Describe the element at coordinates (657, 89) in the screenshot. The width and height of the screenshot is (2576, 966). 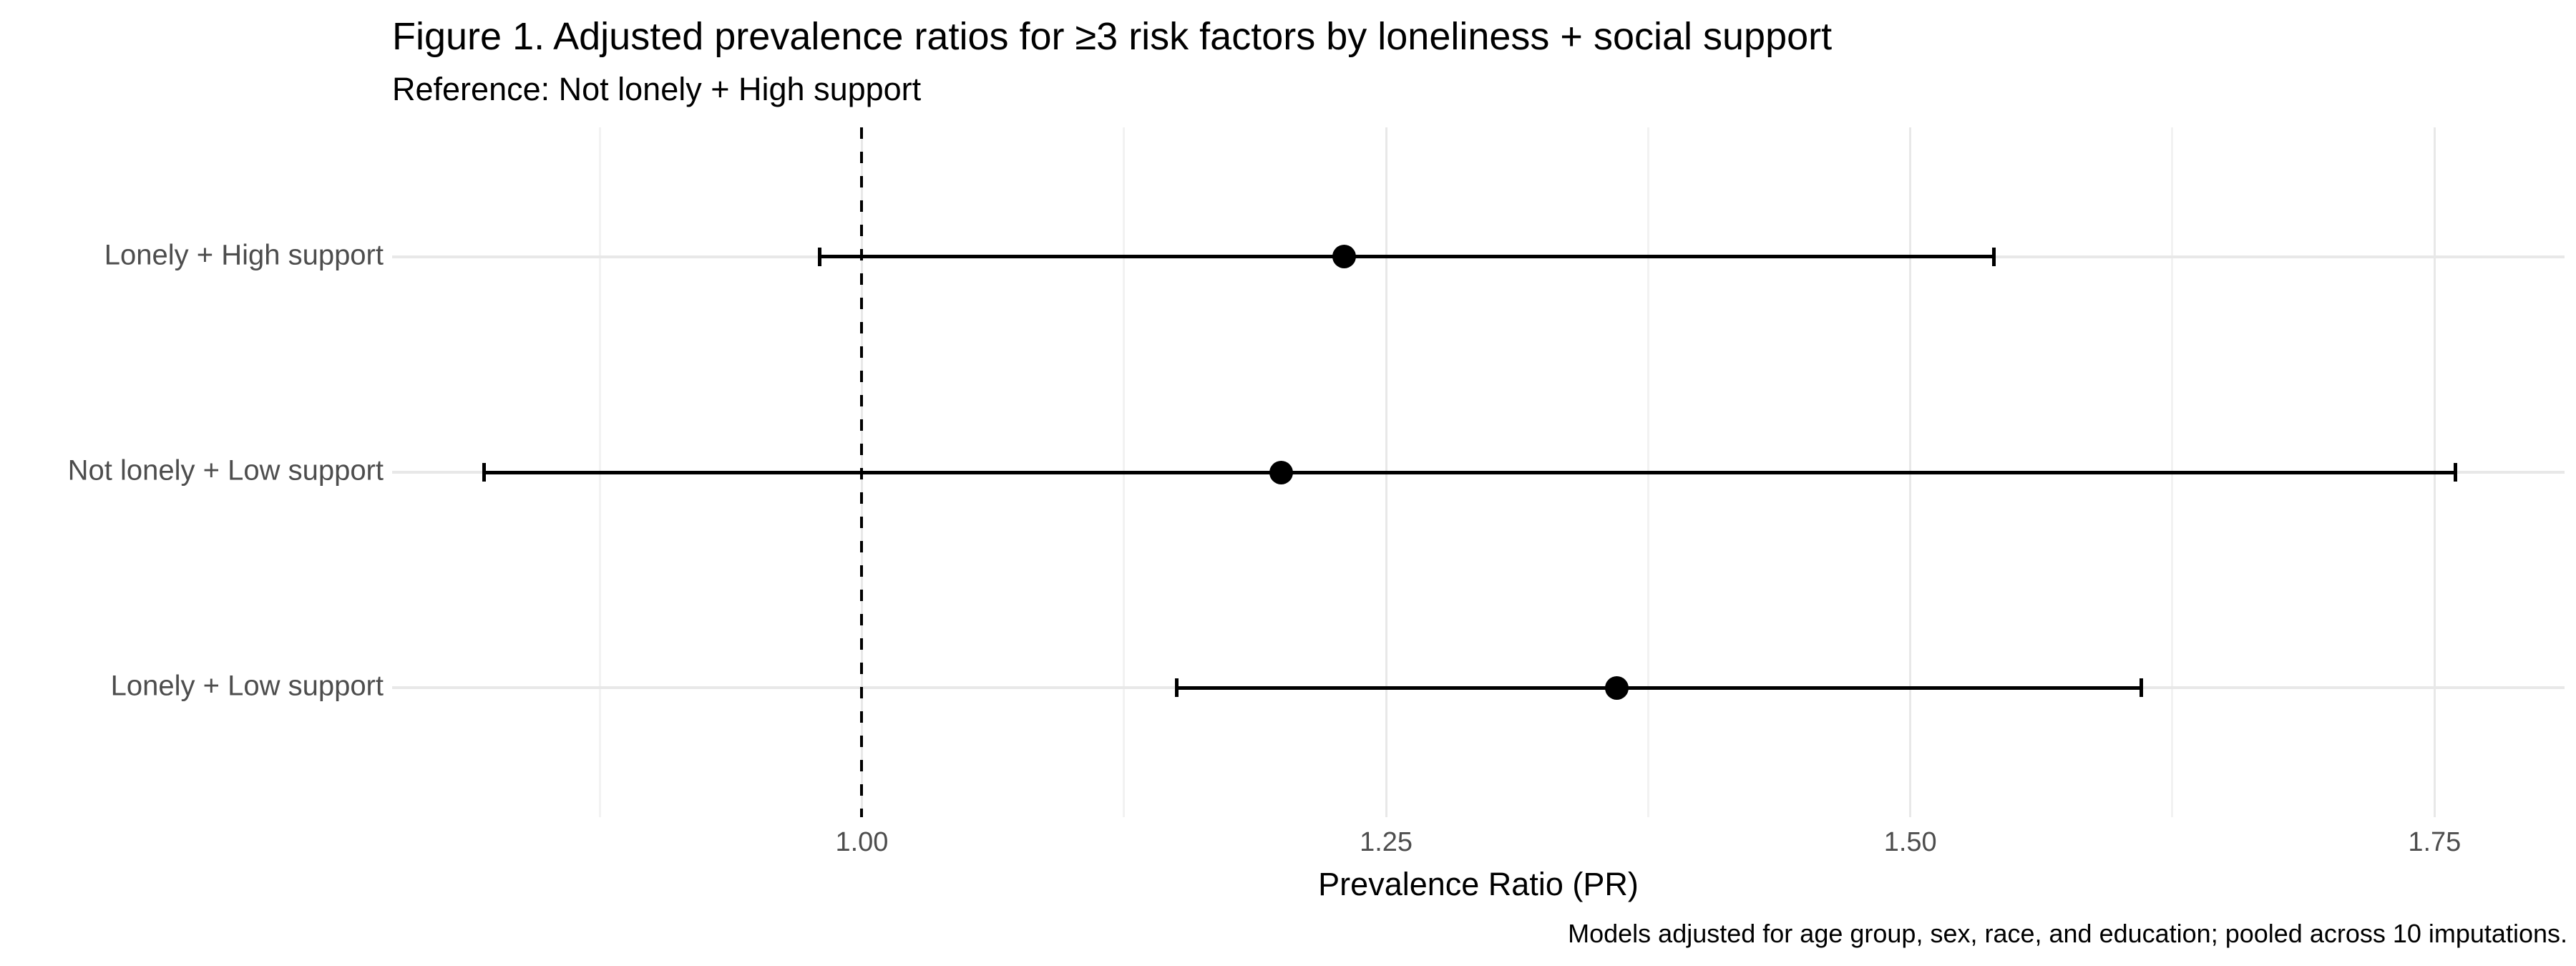
I see `chart-subtitle: Reference: Not lonely + High support` at that location.